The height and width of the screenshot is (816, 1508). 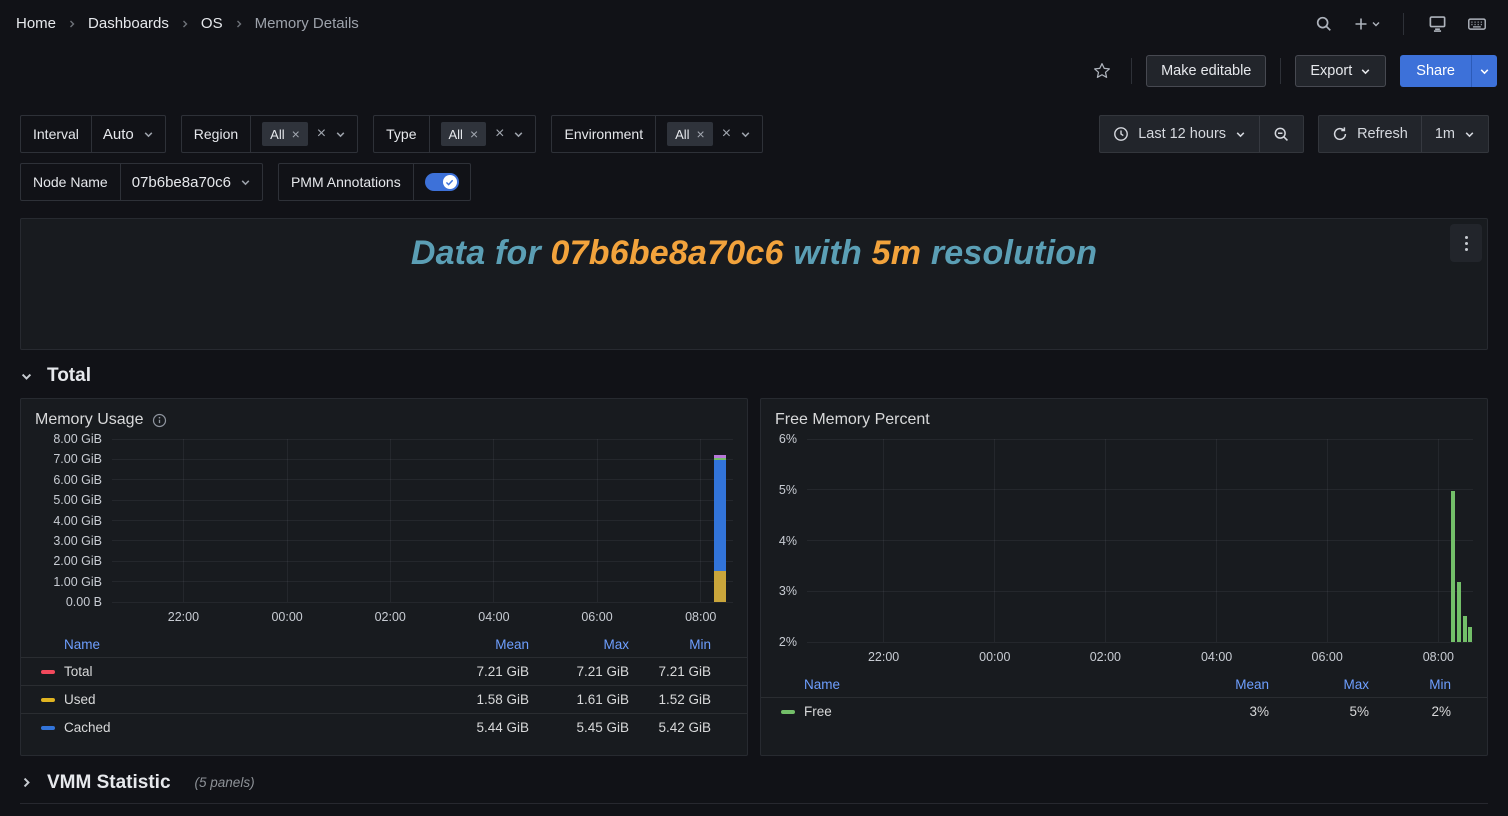 What do you see at coordinates (128, 134) in the screenshot?
I see `interval-select: Auto` at bounding box center [128, 134].